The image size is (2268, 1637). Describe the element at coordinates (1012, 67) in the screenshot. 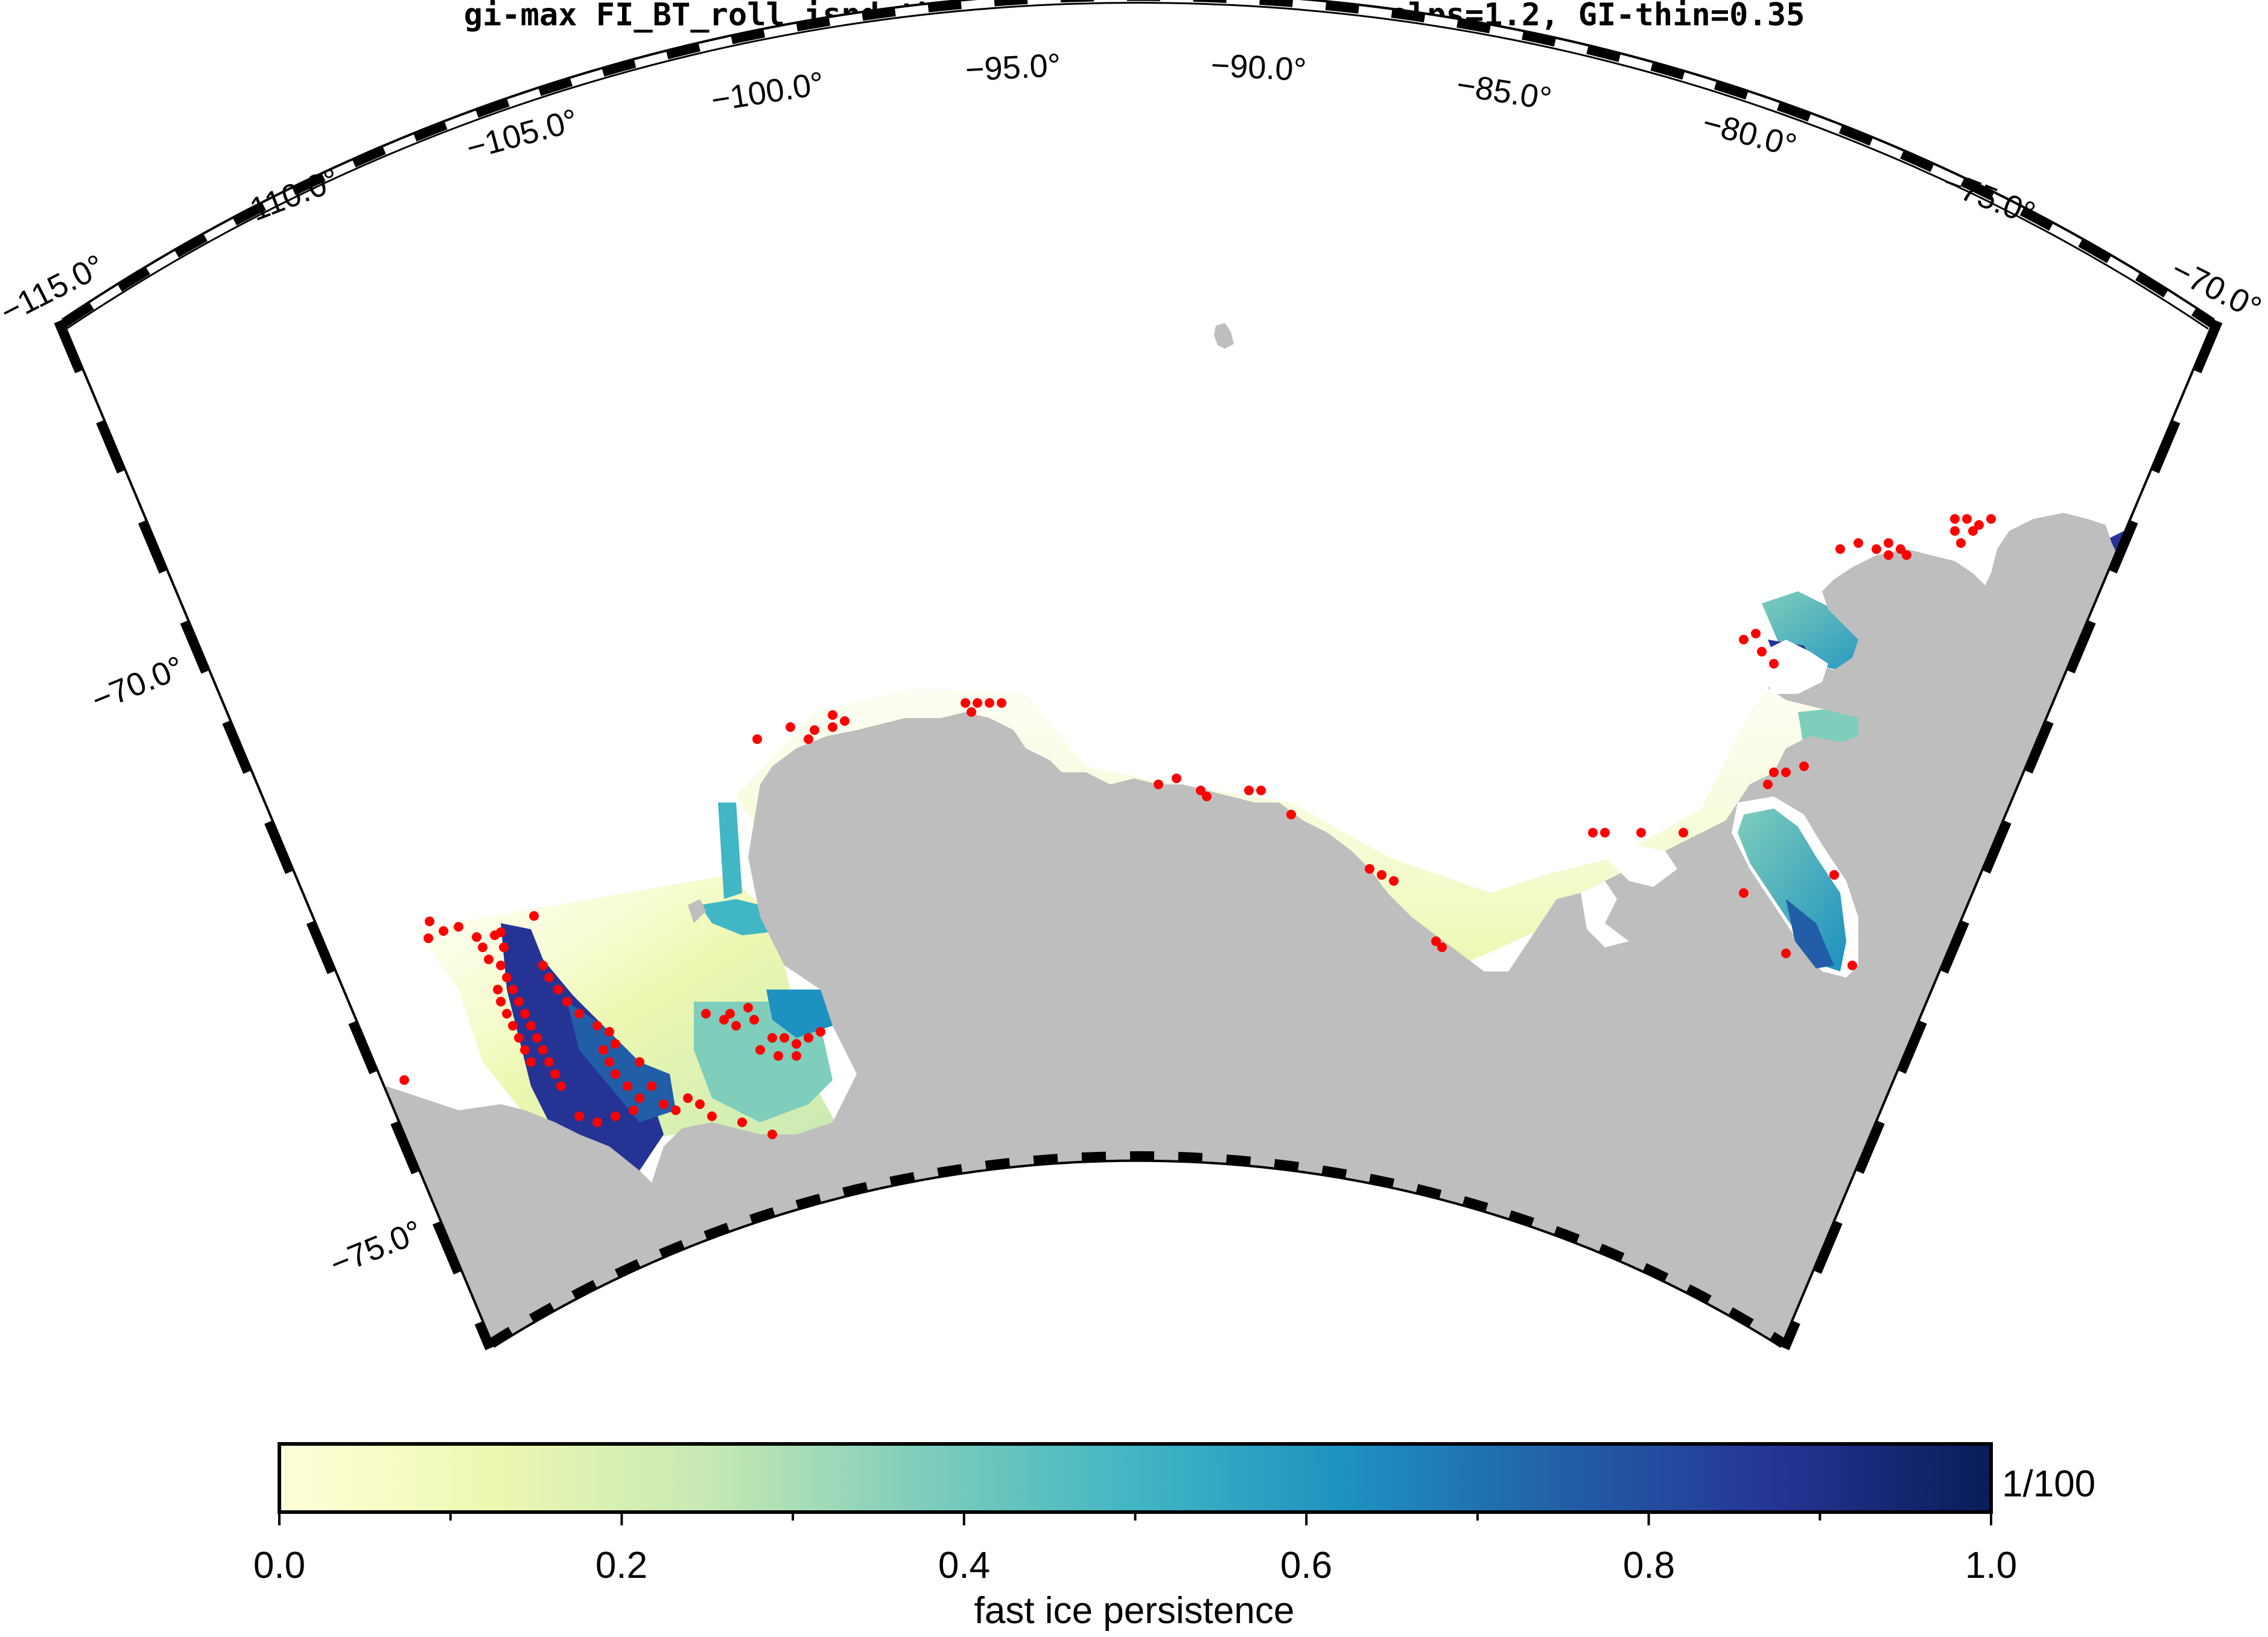

I see `lon-label-95: −95.0°` at that location.